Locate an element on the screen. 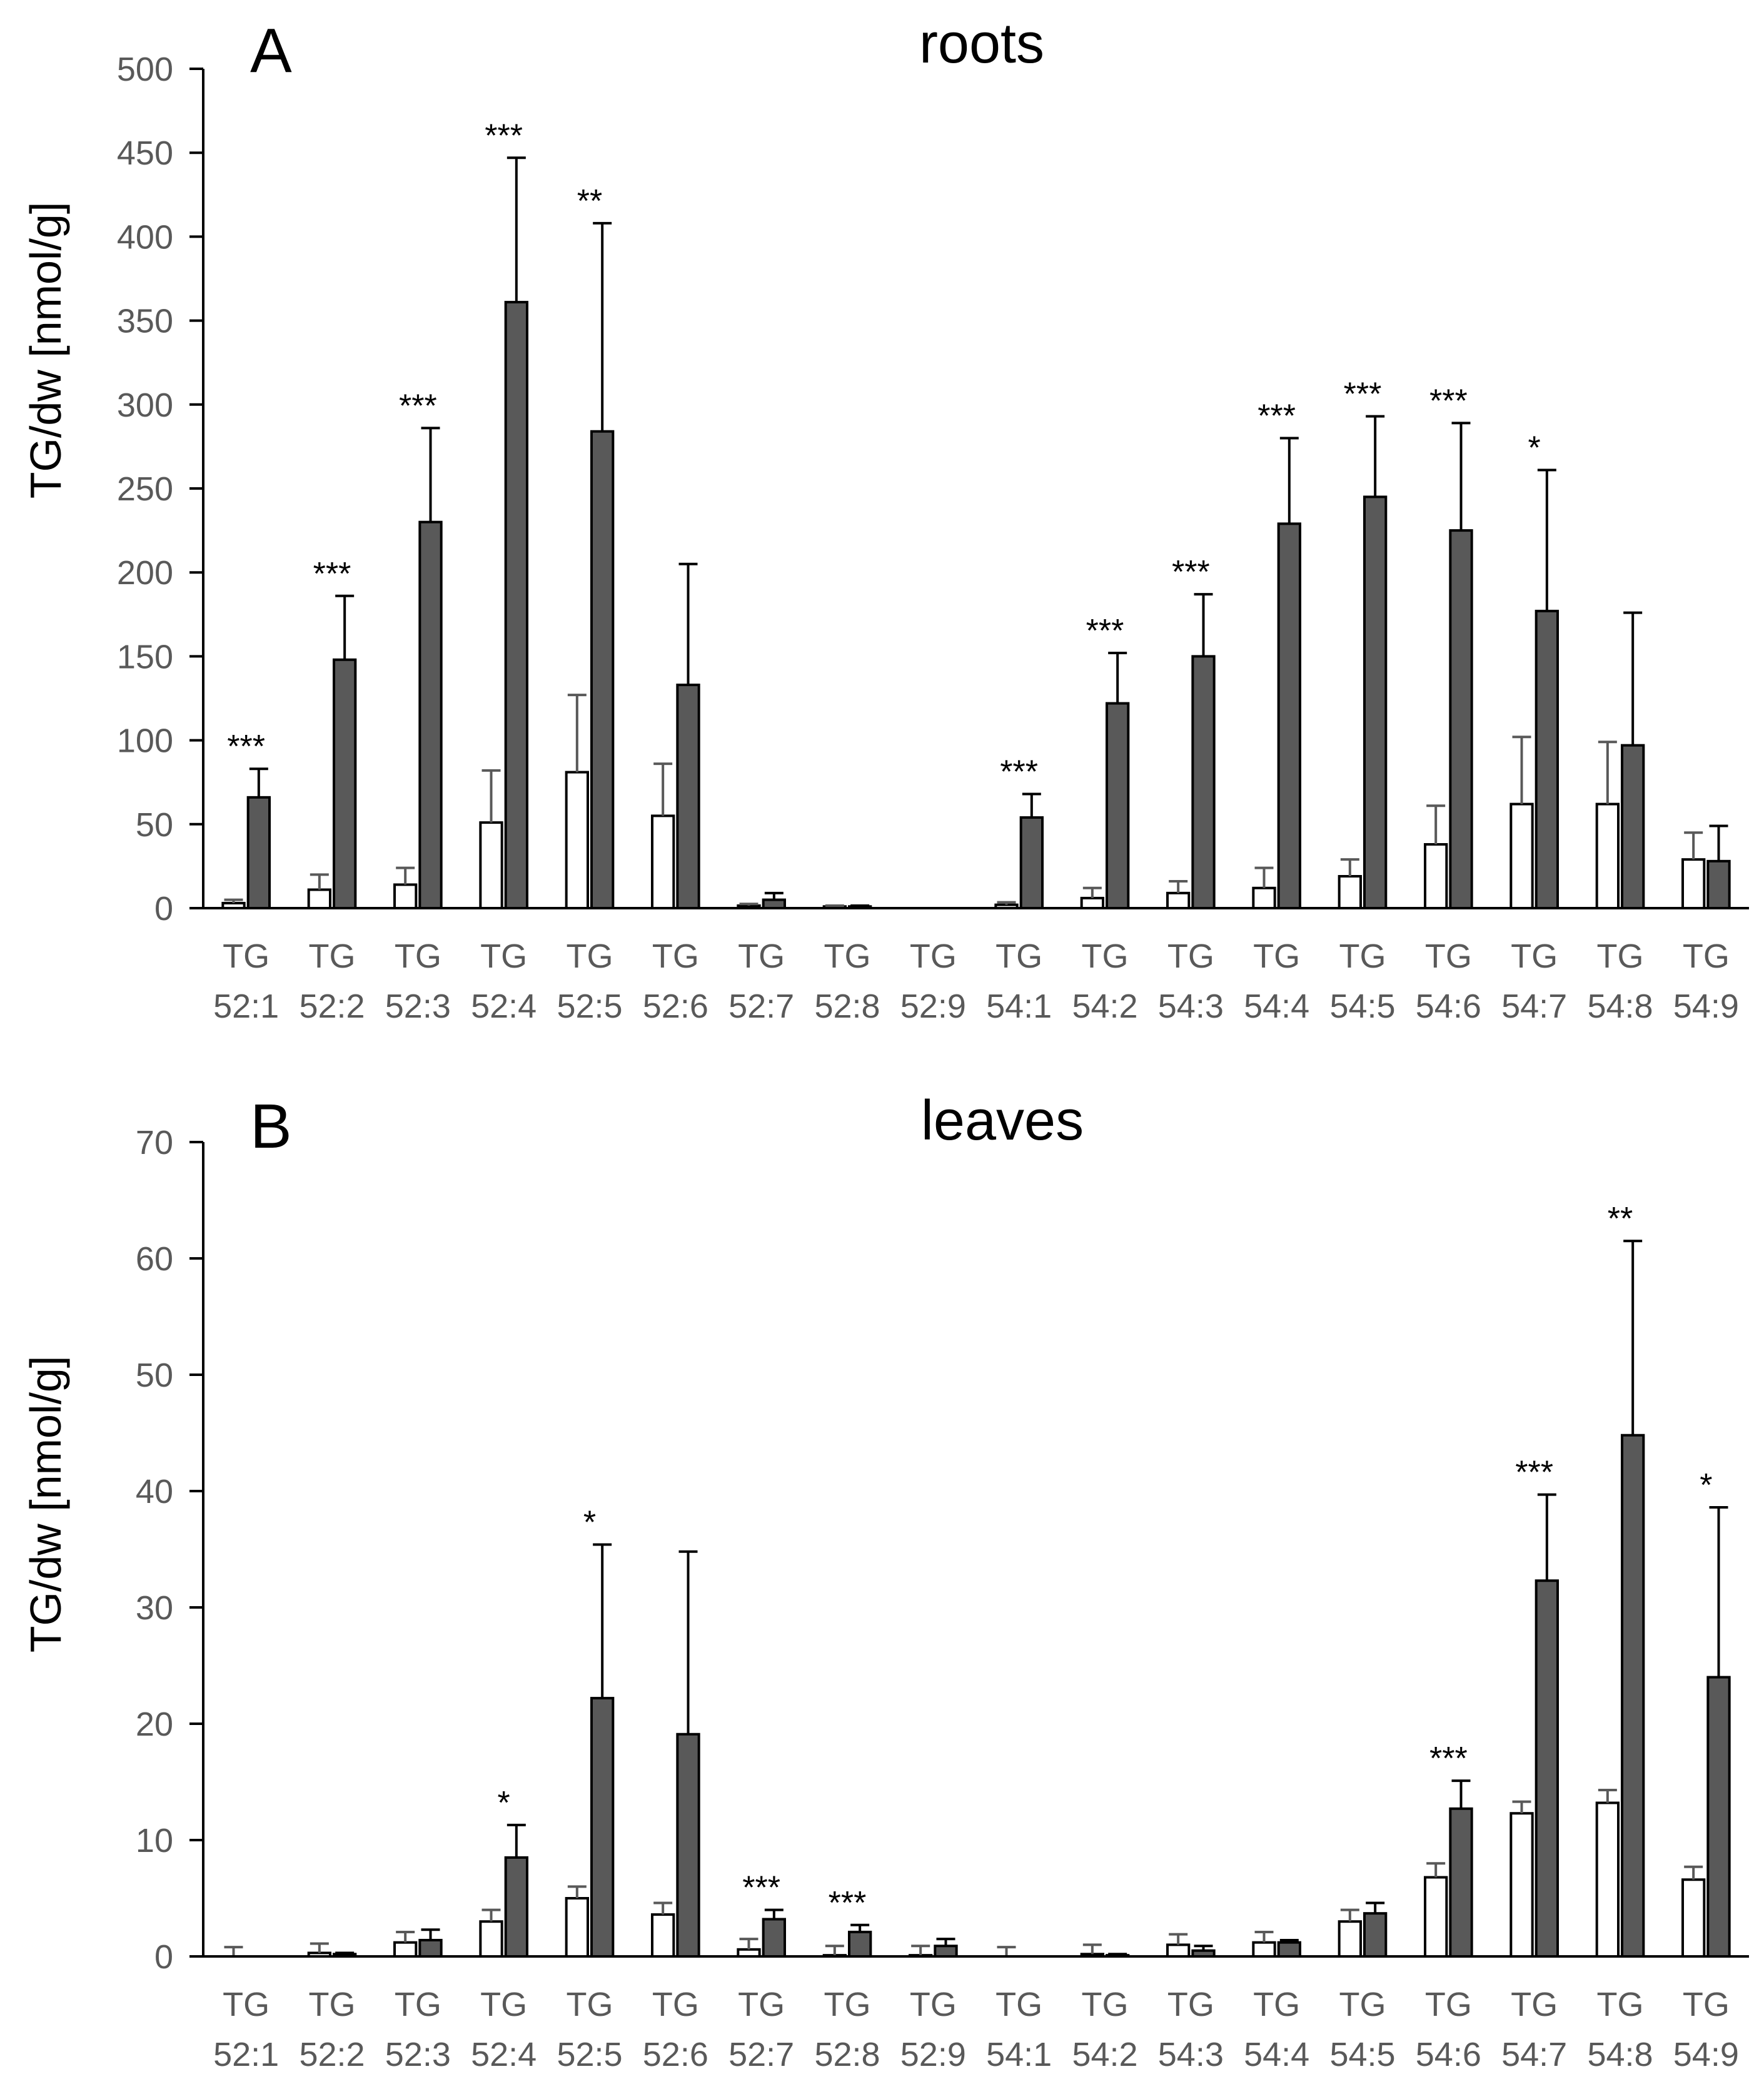 The height and width of the screenshot is (2074, 1764). panel-a-y-tick-label: 100 is located at coordinates (145, 741).